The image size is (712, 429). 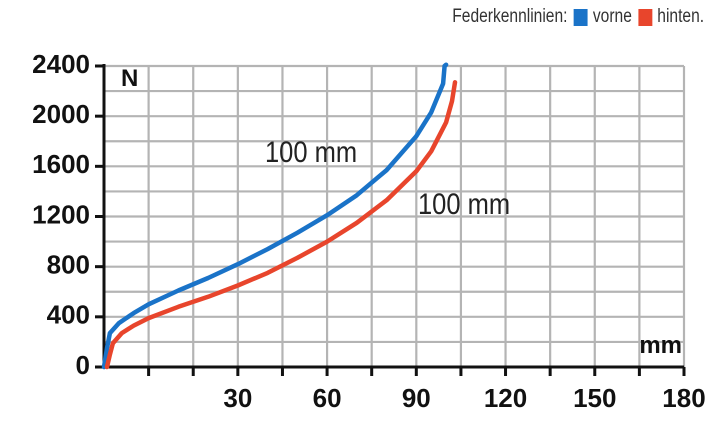 What do you see at coordinates (612, 16) in the screenshot?
I see `legend-label-vorne: vorne` at bounding box center [612, 16].